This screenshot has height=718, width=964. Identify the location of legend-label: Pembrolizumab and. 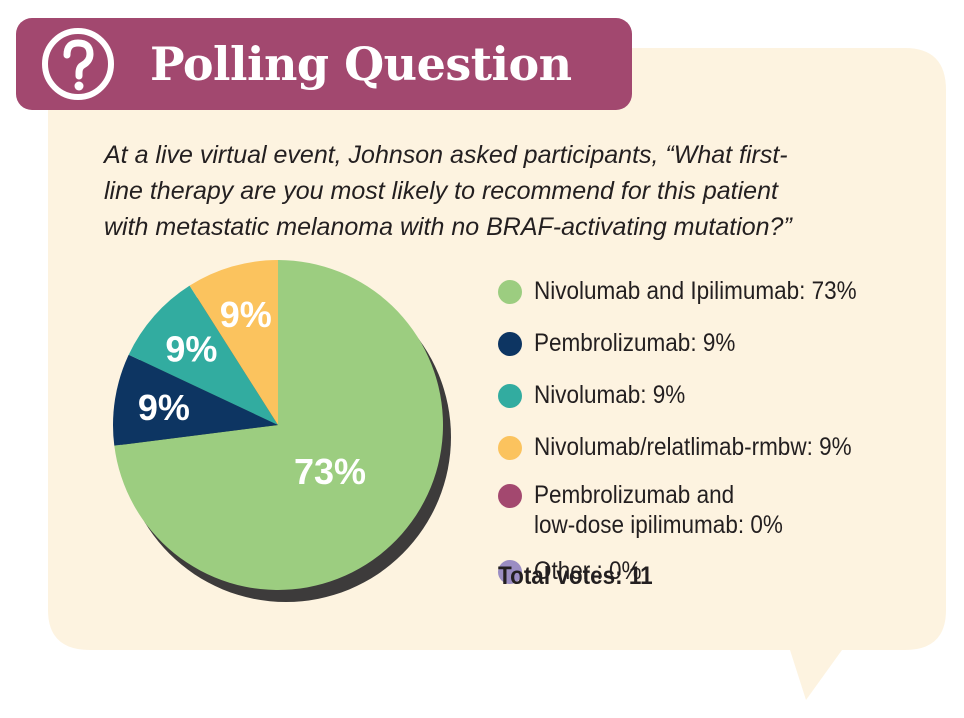
(634, 495).